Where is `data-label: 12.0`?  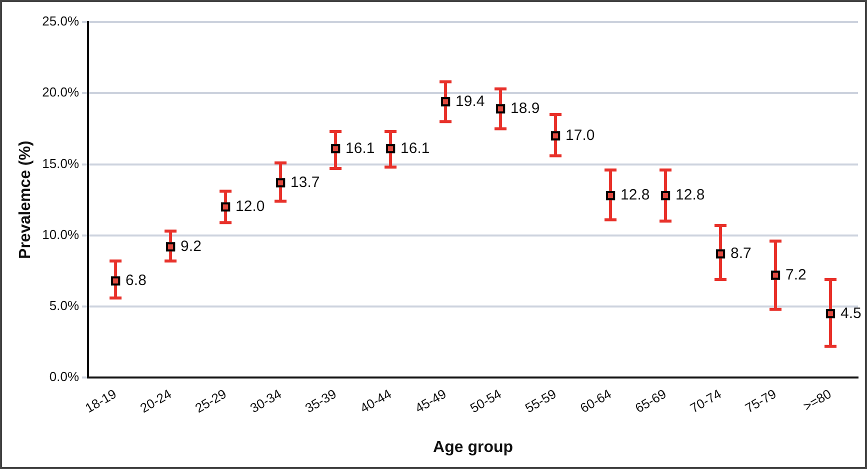 data-label: 12.0 is located at coordinates (250, 207).